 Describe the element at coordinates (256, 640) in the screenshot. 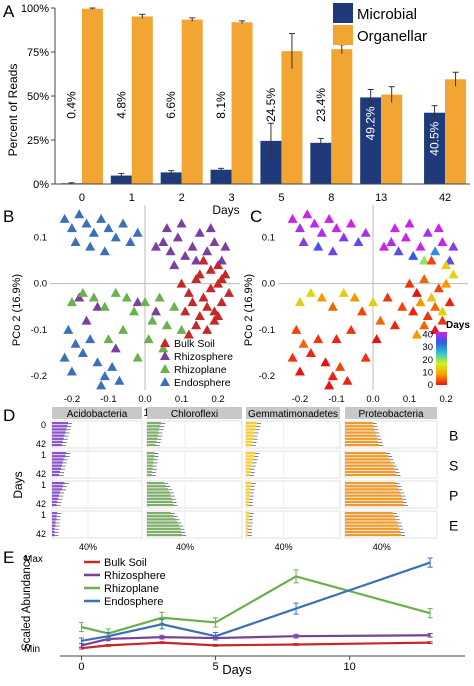

I see `panel-e-line-rhizosphere` at that location.